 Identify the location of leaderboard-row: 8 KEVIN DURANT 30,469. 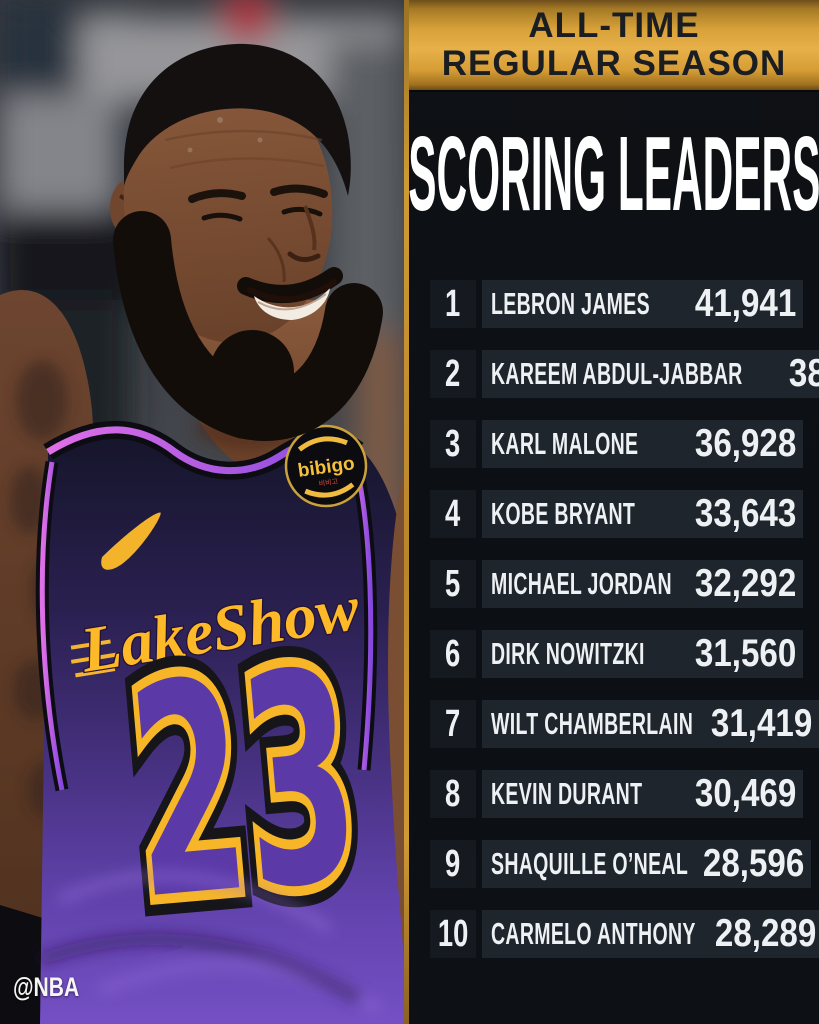
(616, 794).